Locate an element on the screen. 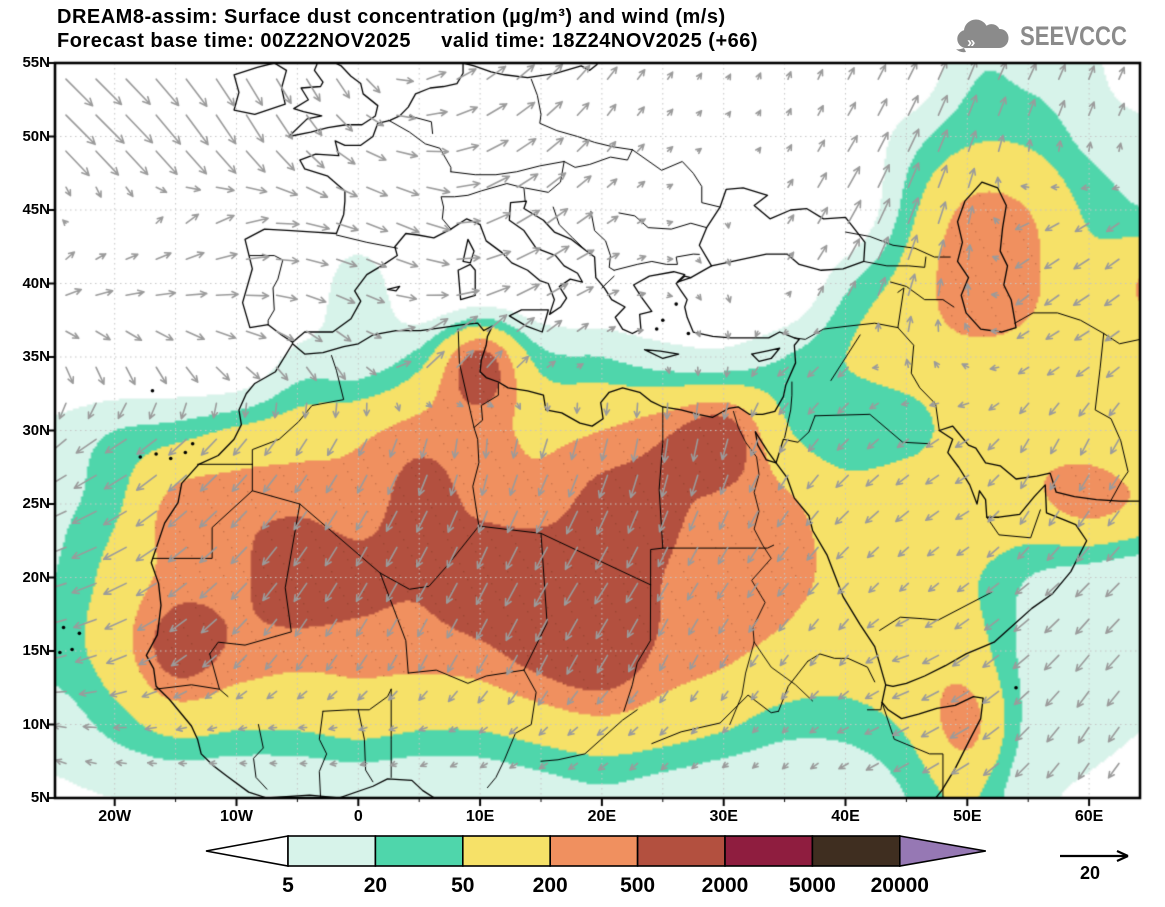 The width and height of the screenshot is (1165, 907). lon-axis-label: 10W is located at coordinates (236, 816).